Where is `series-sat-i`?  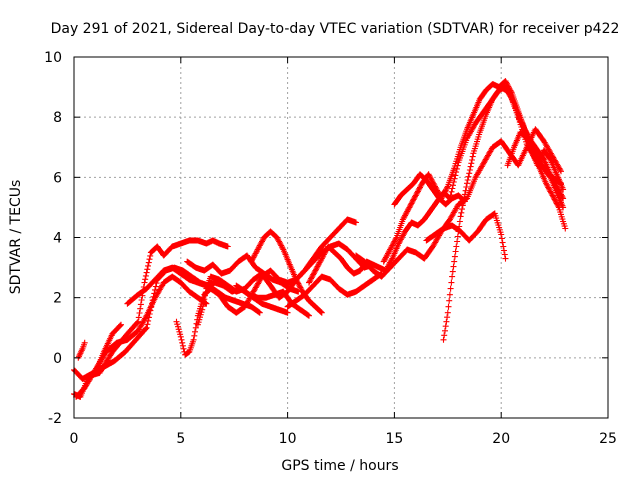
series-sat-i is located at coordinates (243, 273).